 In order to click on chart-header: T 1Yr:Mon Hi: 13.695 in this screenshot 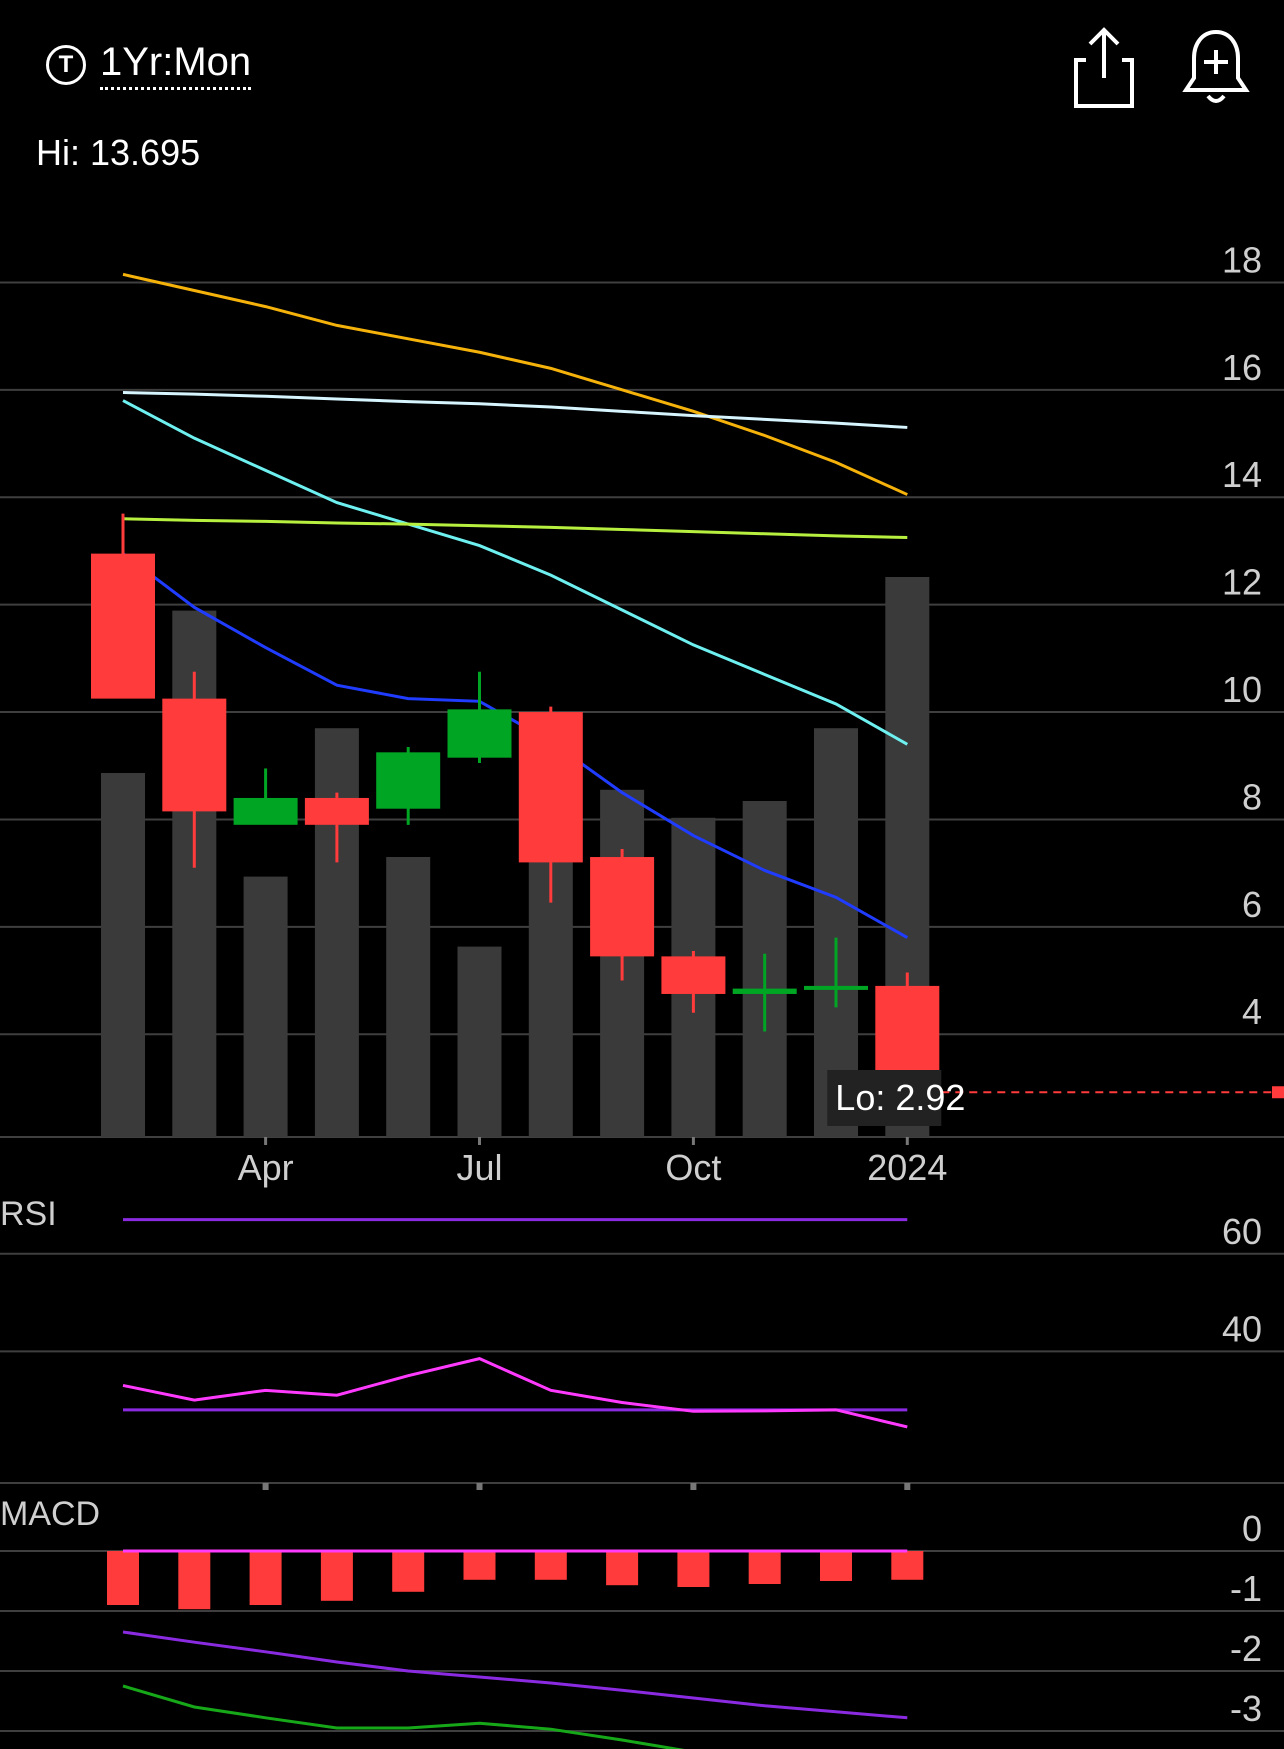, I will do `click(642, 100)`.